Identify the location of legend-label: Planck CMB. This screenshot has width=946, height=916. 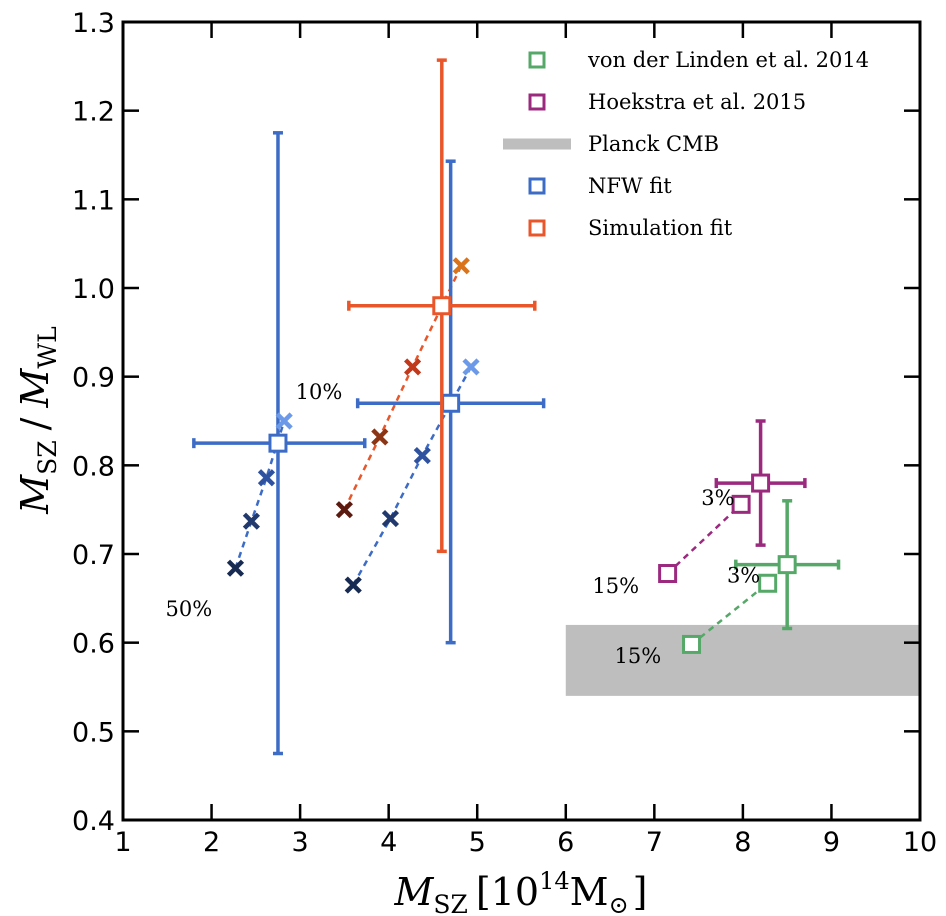
(653, 144).